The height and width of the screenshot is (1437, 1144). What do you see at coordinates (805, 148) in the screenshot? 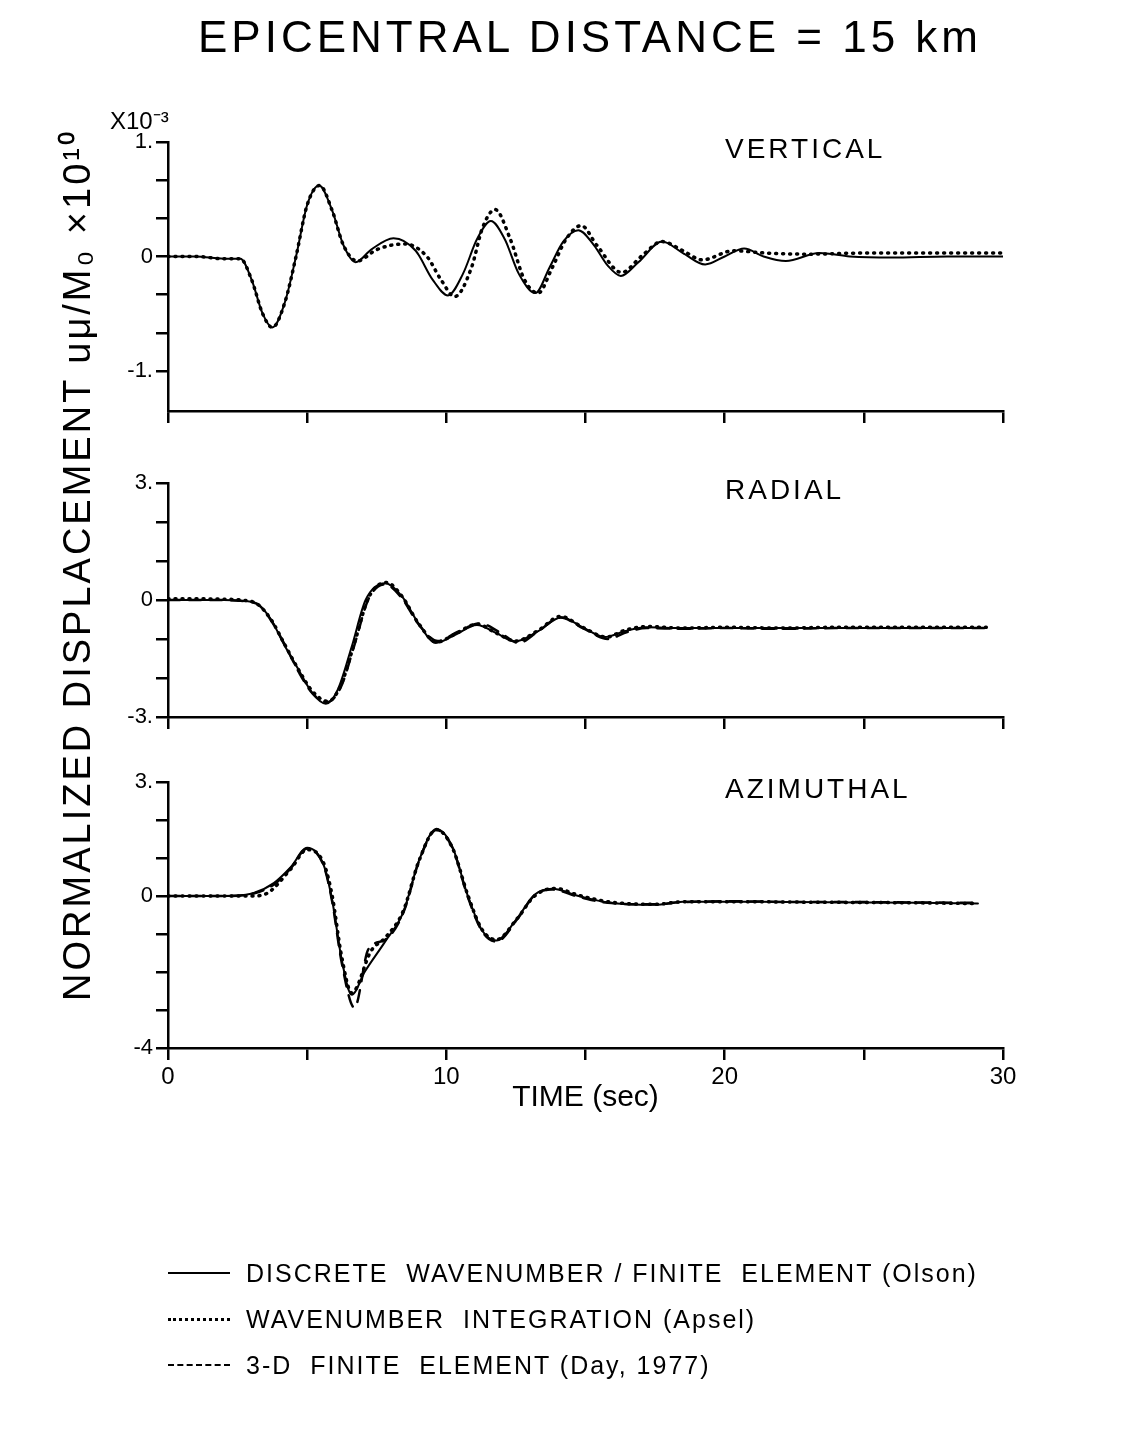
I see `chart-subtitle: VERTICAL` at bounding box center [805, 148].